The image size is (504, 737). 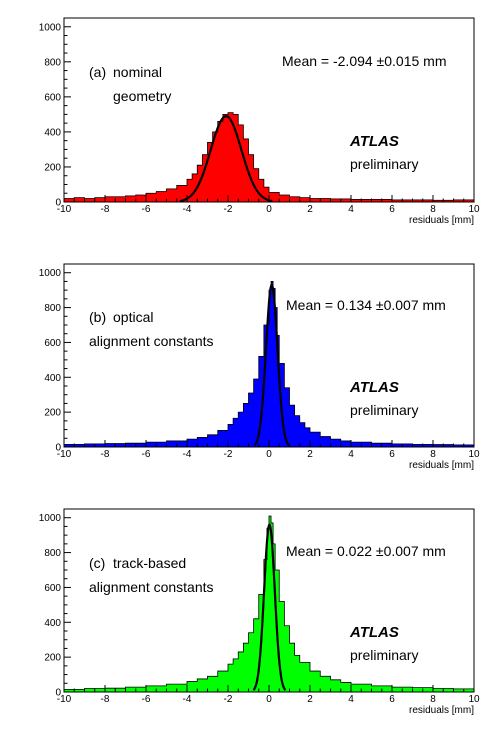 What do you see at coordinates (142, 96) in the screenshot?
I see `panel-caption-line-2: geometry` at bounding box center [142, 96].